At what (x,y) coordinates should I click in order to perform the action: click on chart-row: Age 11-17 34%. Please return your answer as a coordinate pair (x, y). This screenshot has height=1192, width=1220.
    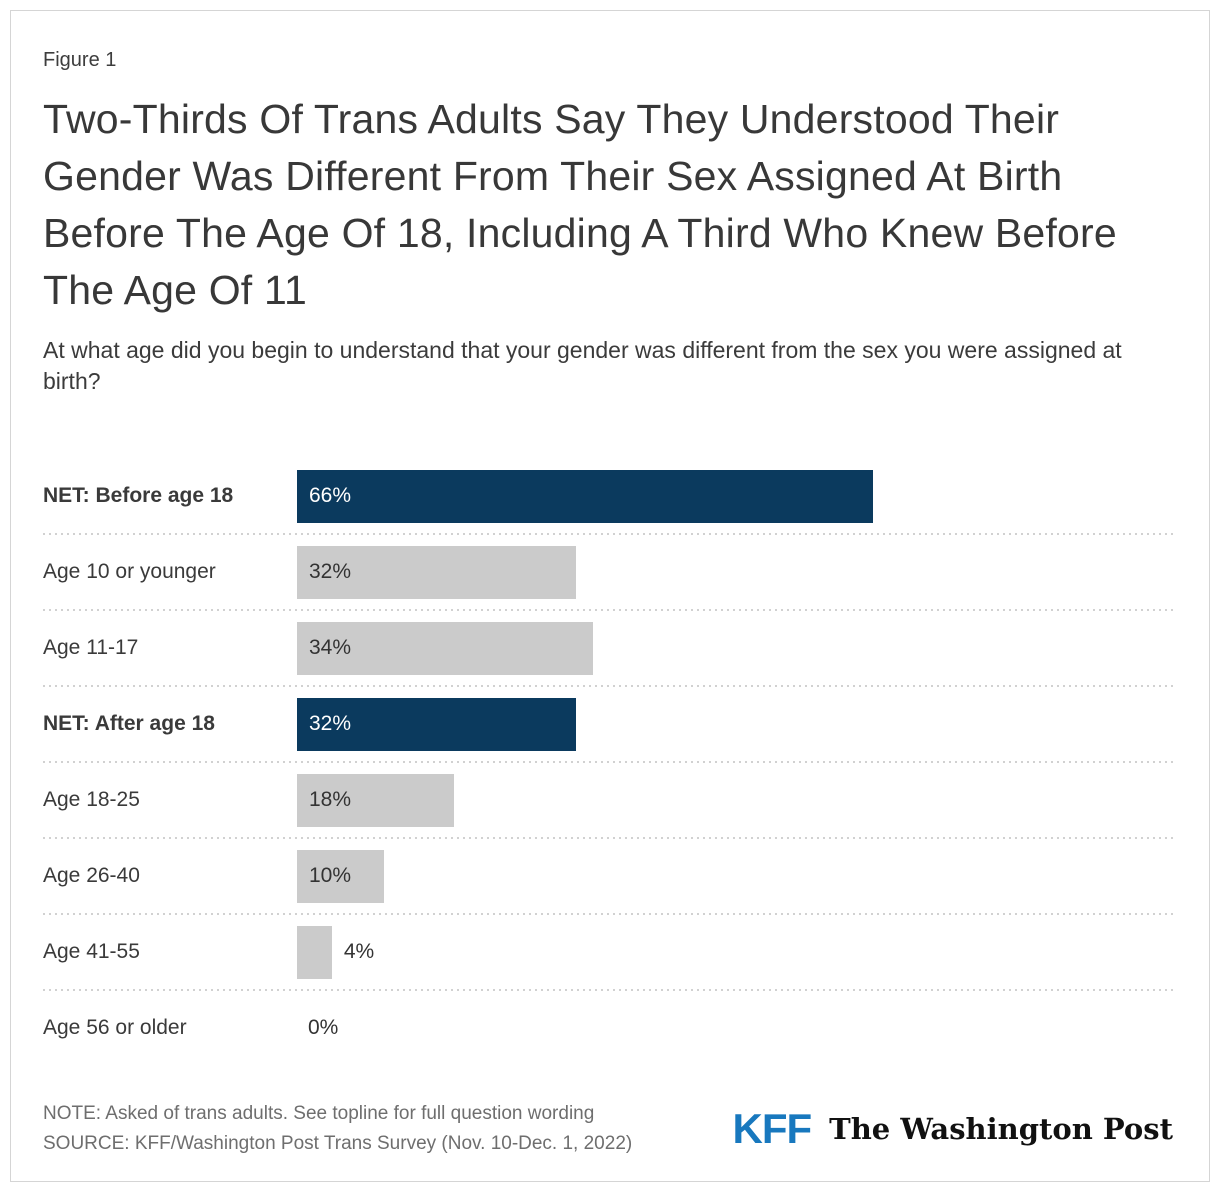
    Looking at the image, I should click on (610, 648).